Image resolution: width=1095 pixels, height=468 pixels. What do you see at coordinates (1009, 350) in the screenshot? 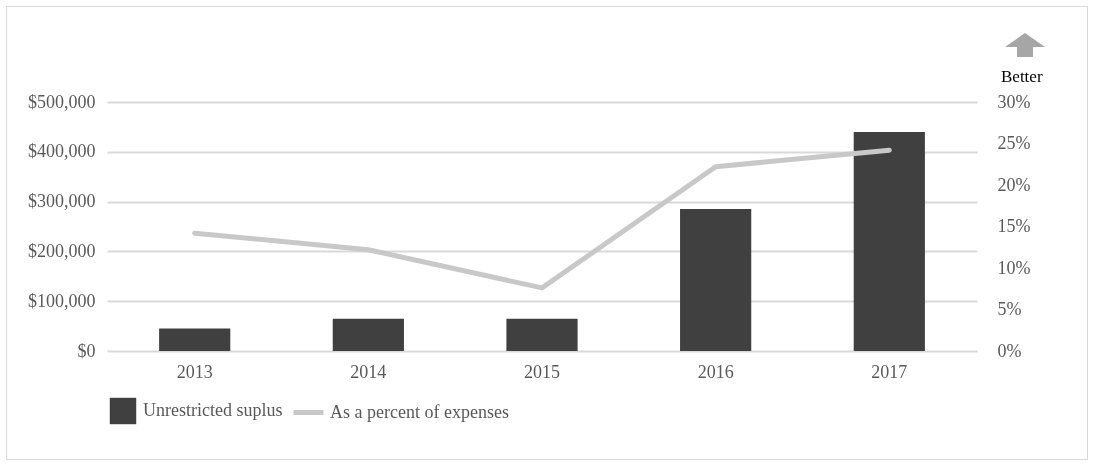
I see `y2-tick-label: 0%` at bounding box center [1009, 350].